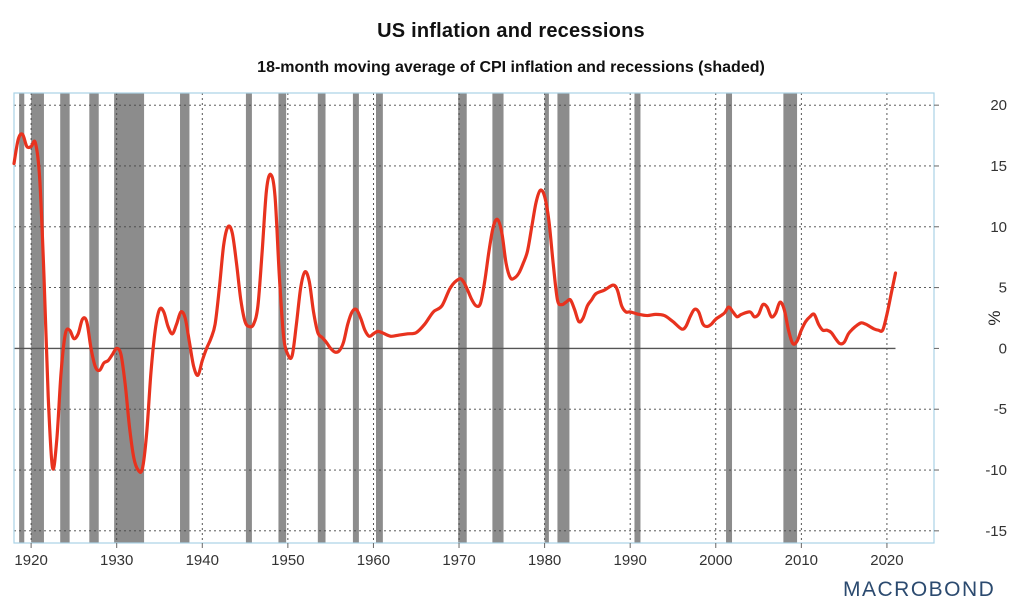 This screenshot has height=615, width=1022. What do you see at coordinates (1003, 348) in the screenshot?
I see `y-tick-label-0: 0` at bounding box center [1003, 348].